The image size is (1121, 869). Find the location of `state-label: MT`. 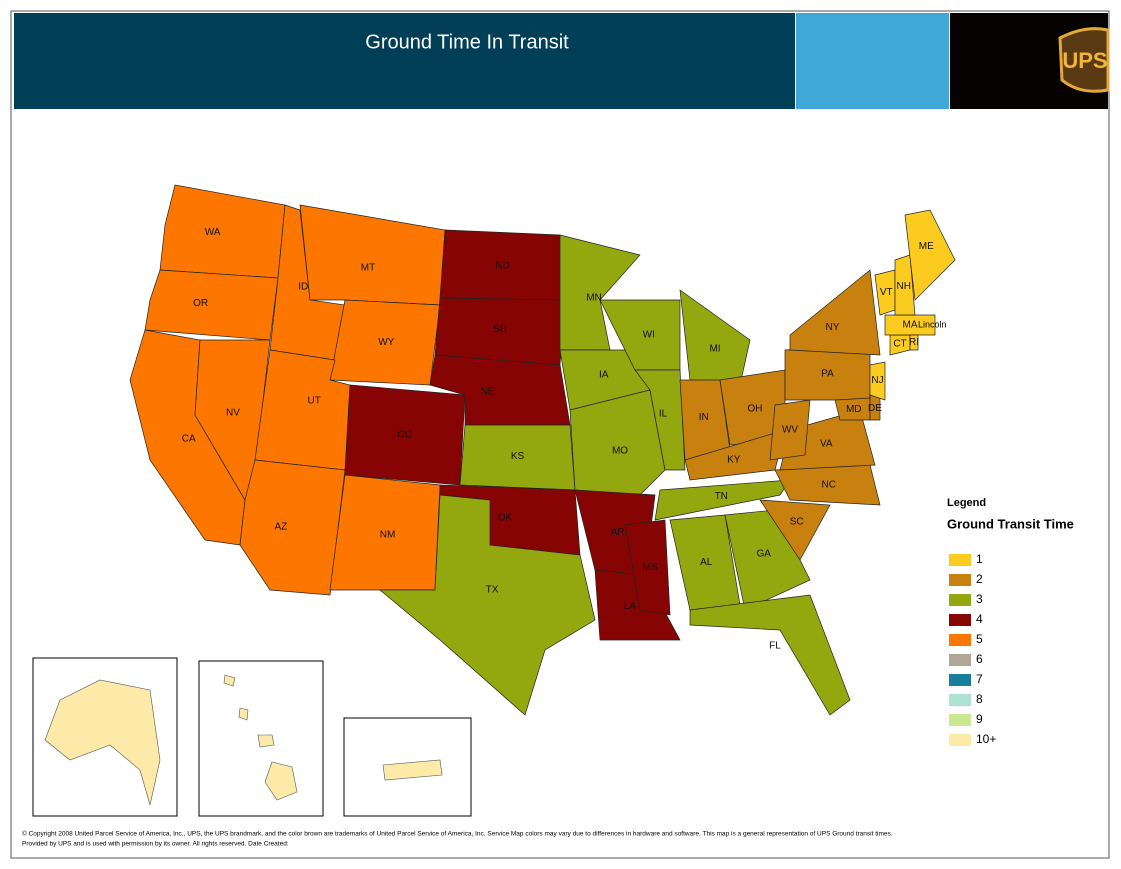

state-label: MT is located at coordinates (368, 268).